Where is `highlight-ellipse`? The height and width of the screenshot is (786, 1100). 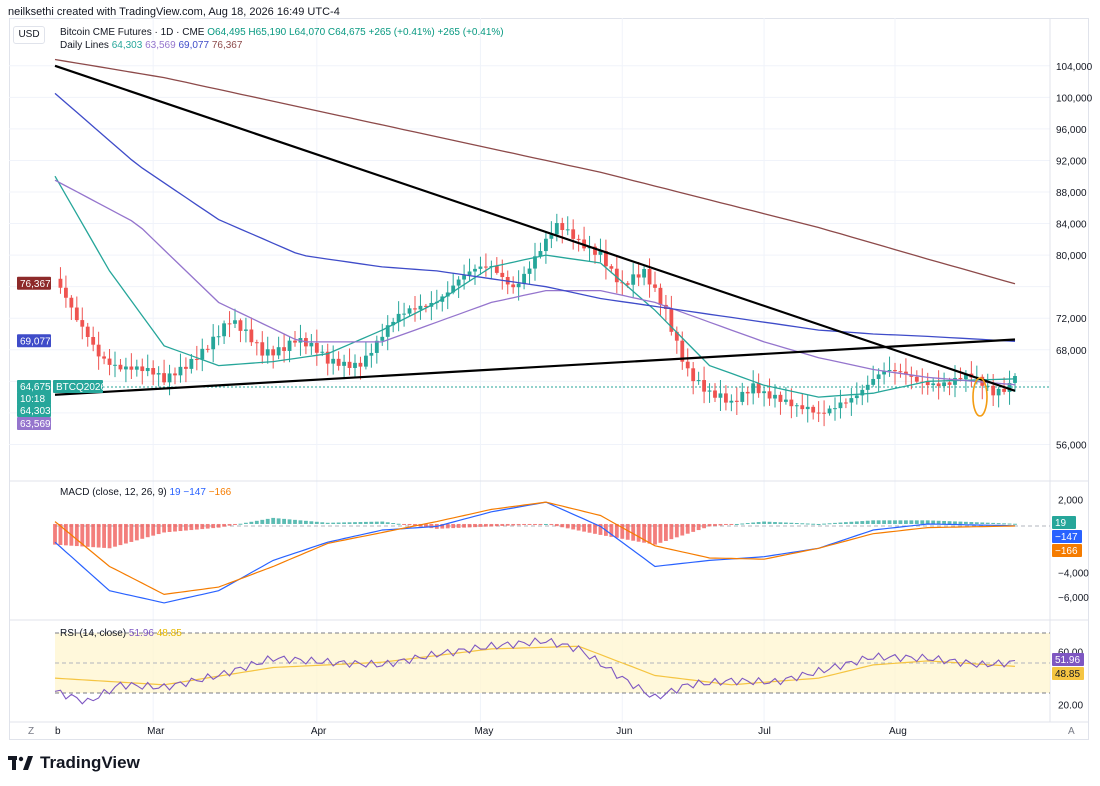 highlight-ellipse is located at coordinates (980, 397).